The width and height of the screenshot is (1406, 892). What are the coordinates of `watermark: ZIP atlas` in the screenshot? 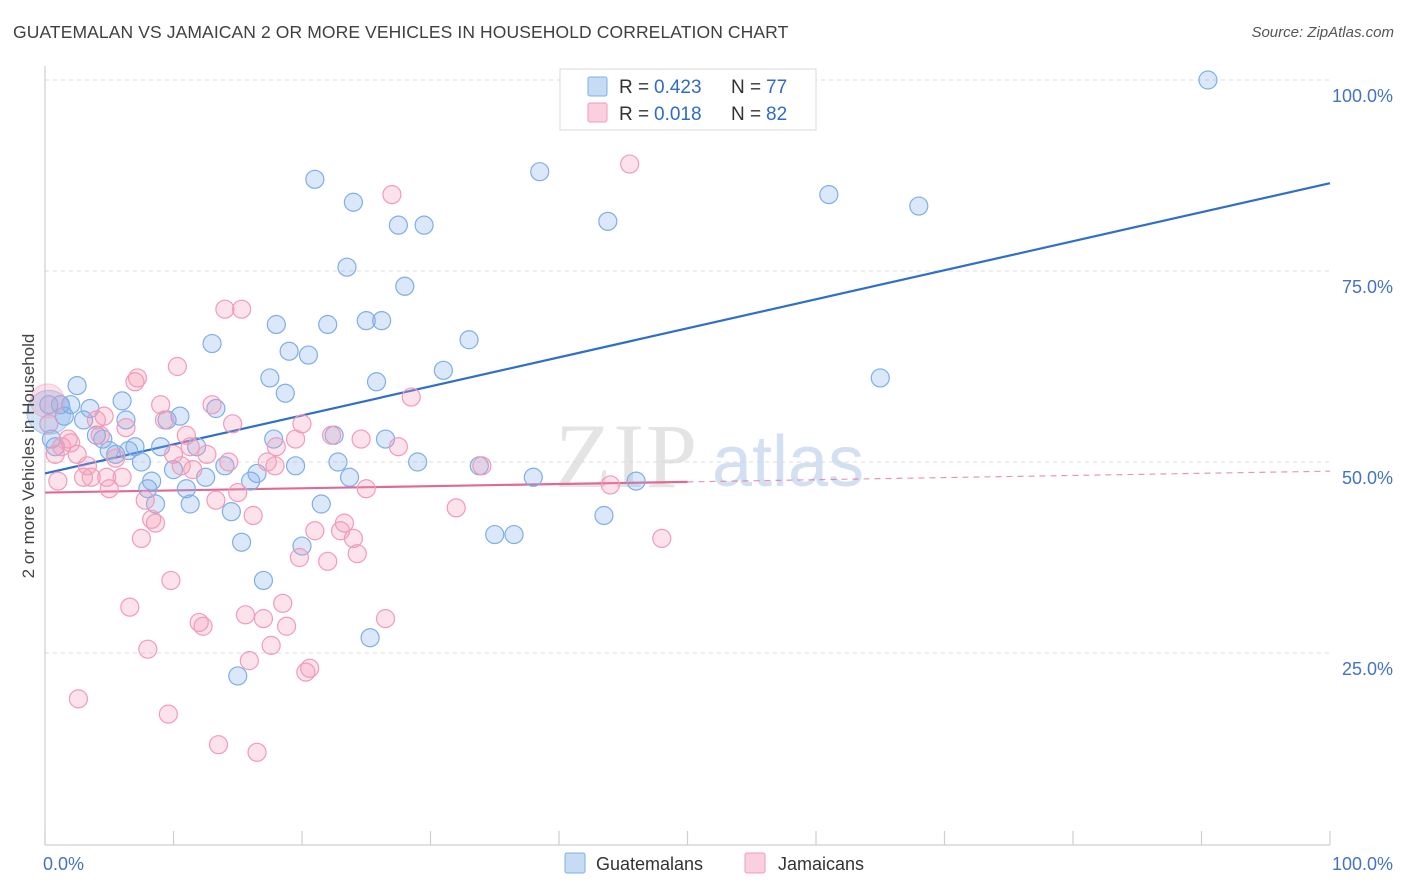 It's located at (709, 456).